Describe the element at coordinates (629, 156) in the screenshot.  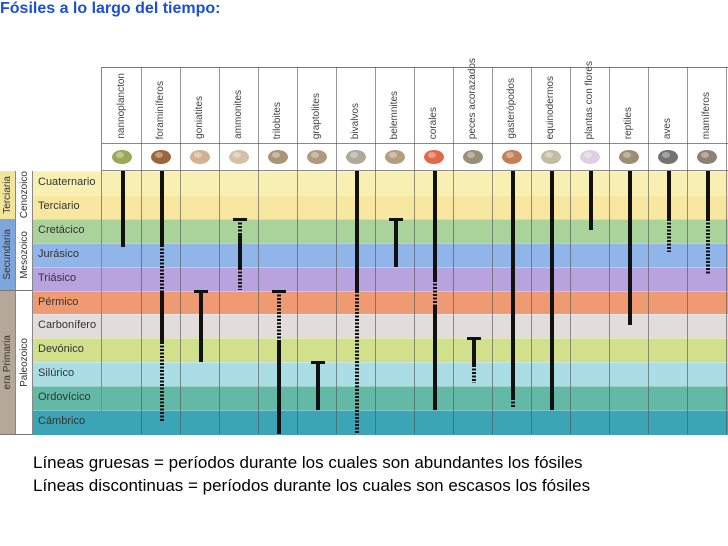
I see `reptile-icon` at that location.